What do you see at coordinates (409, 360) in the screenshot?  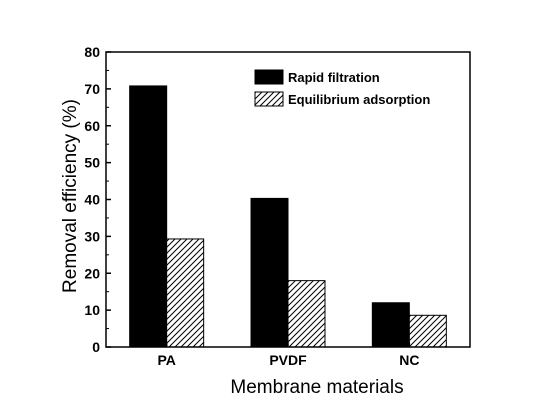 I see `x-tick-label-nc: NC` at bounding box center [409, 360].